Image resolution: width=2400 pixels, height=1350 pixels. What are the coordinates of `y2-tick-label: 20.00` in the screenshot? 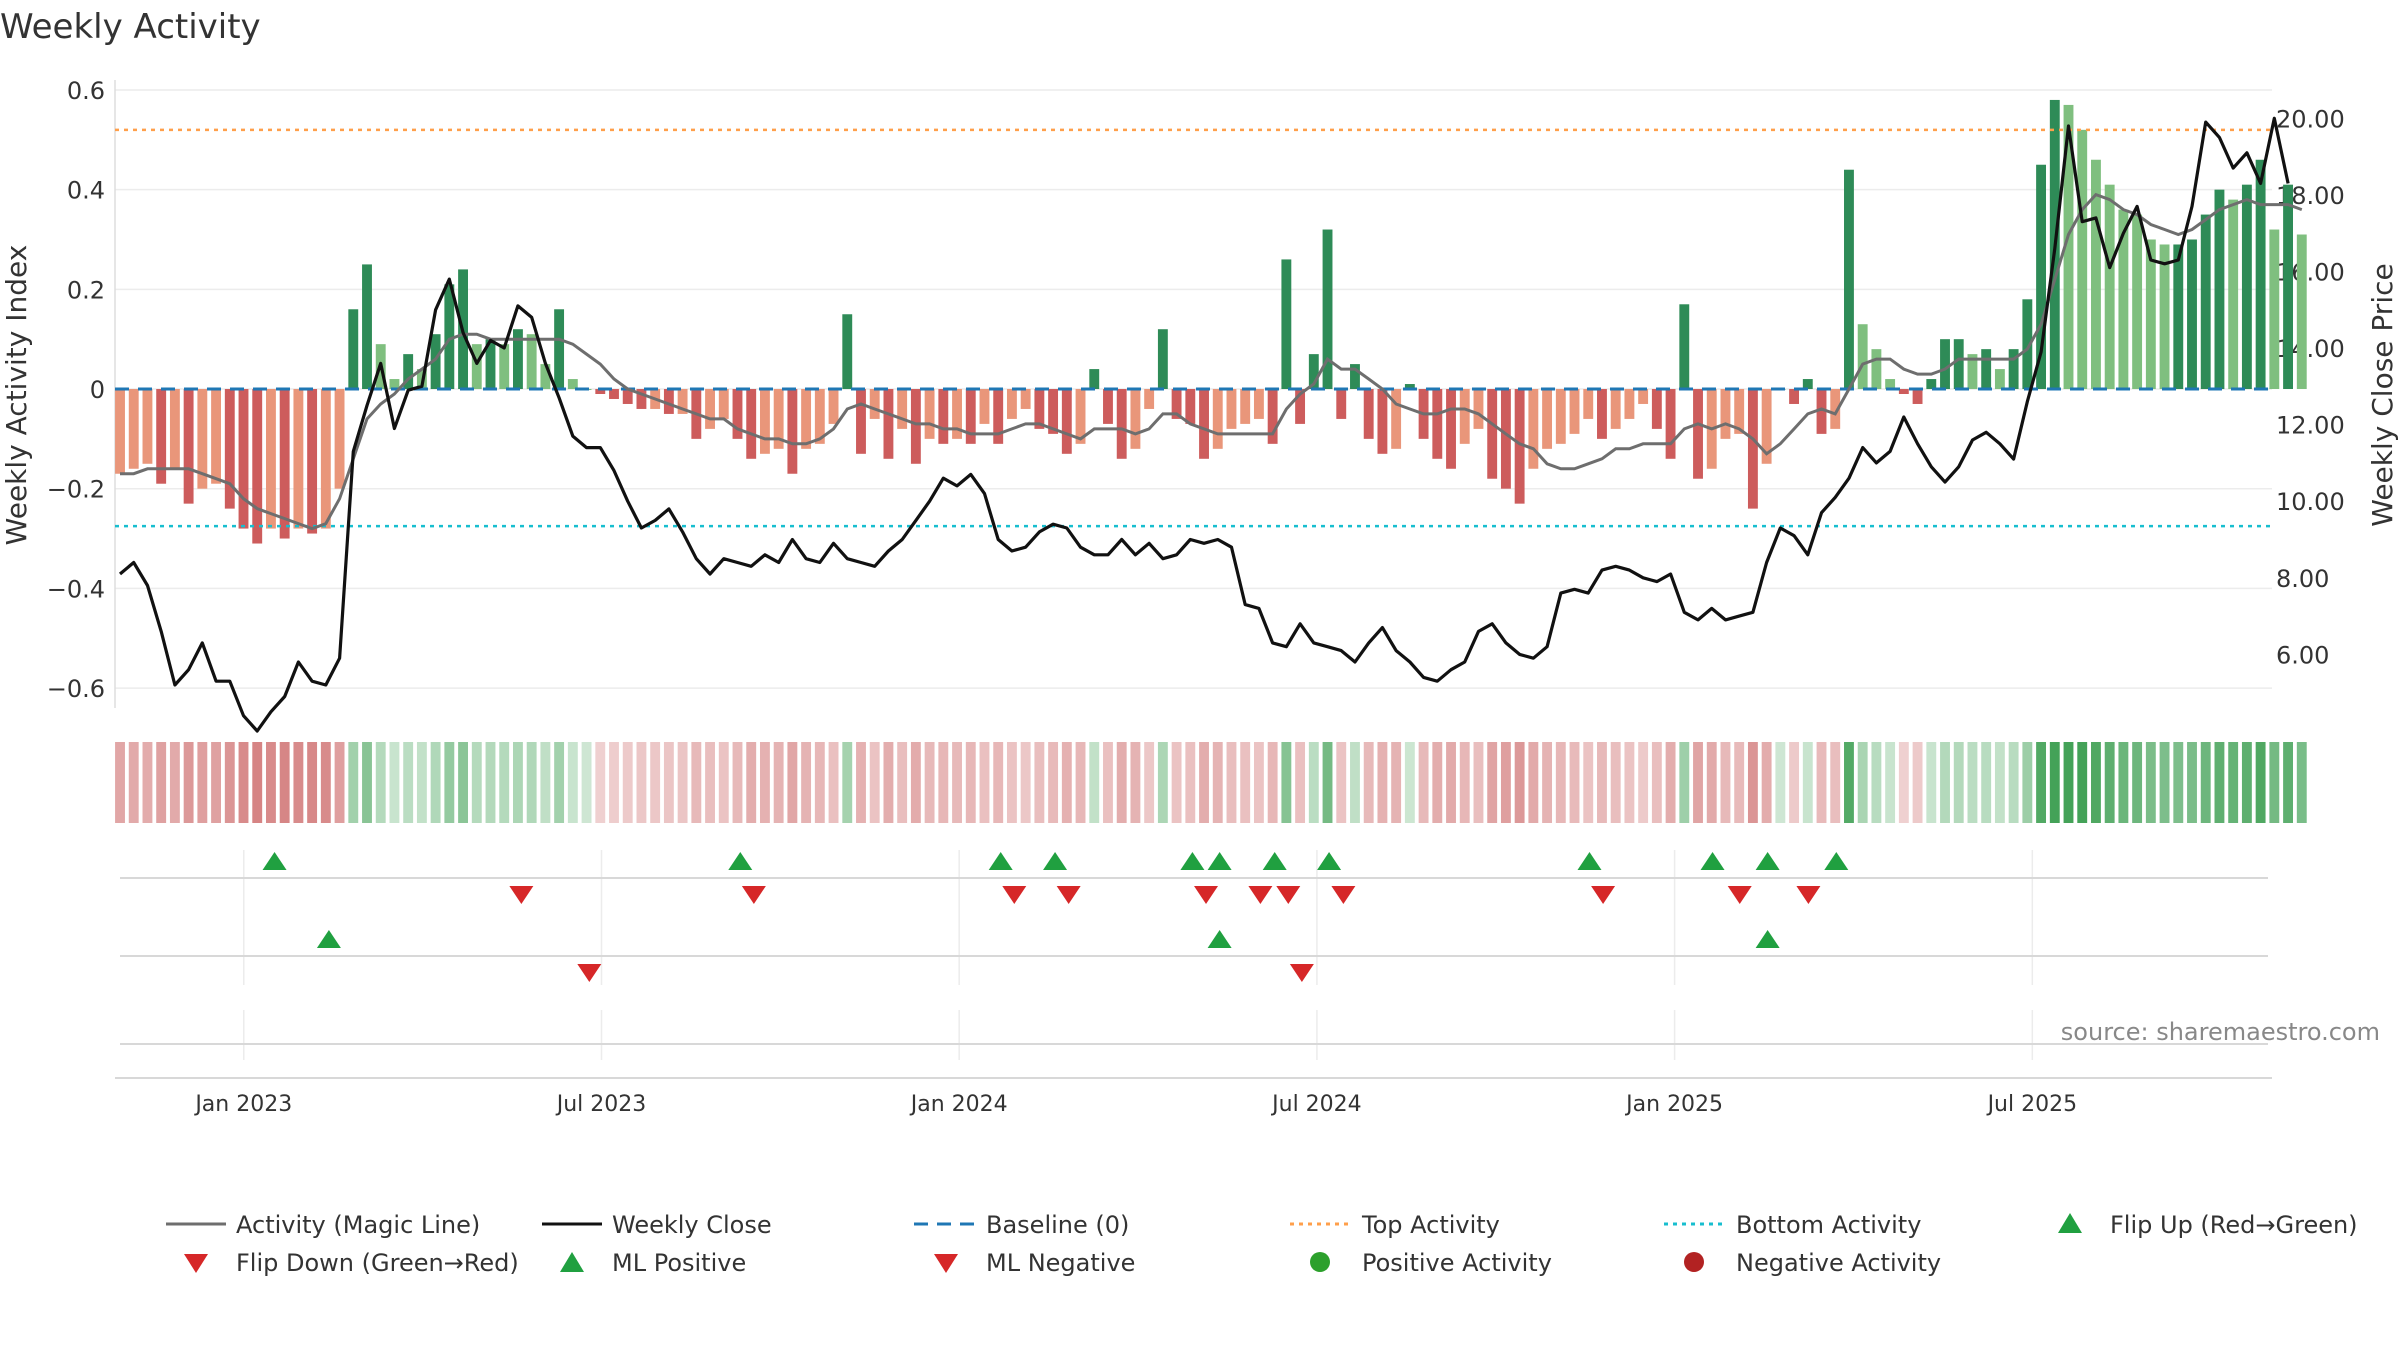 It's located at (2310, 119).